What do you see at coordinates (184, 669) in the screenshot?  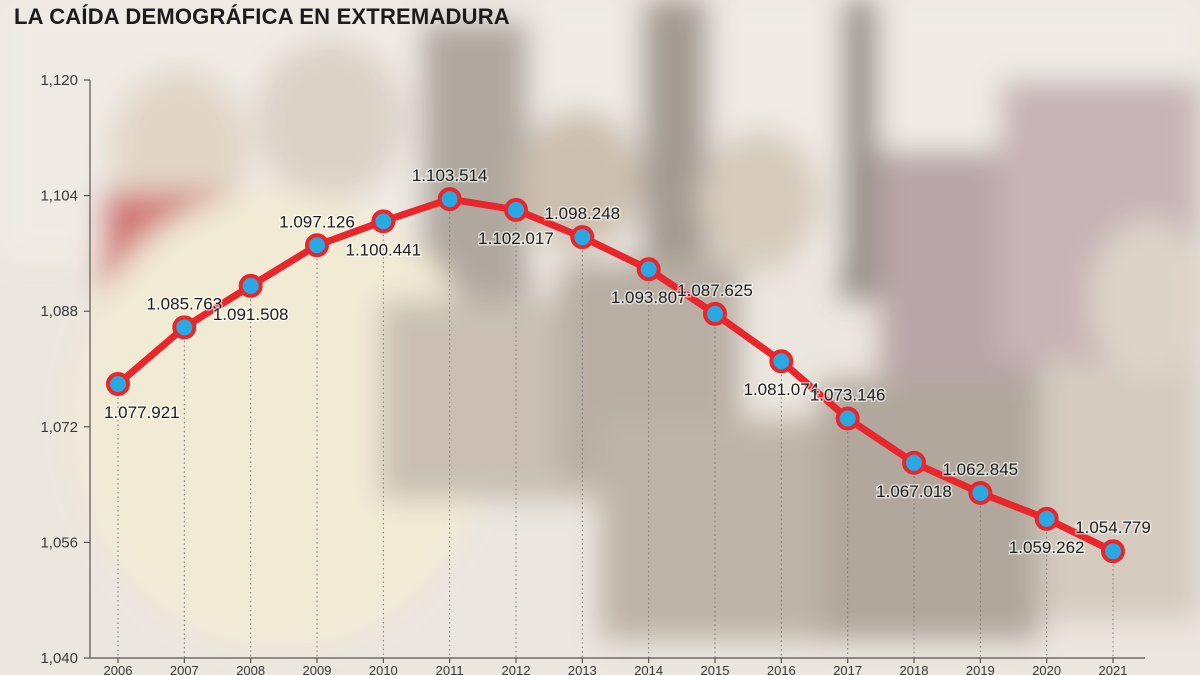 I see `x-tick-label: 2007` at bounding box center [184, 669].